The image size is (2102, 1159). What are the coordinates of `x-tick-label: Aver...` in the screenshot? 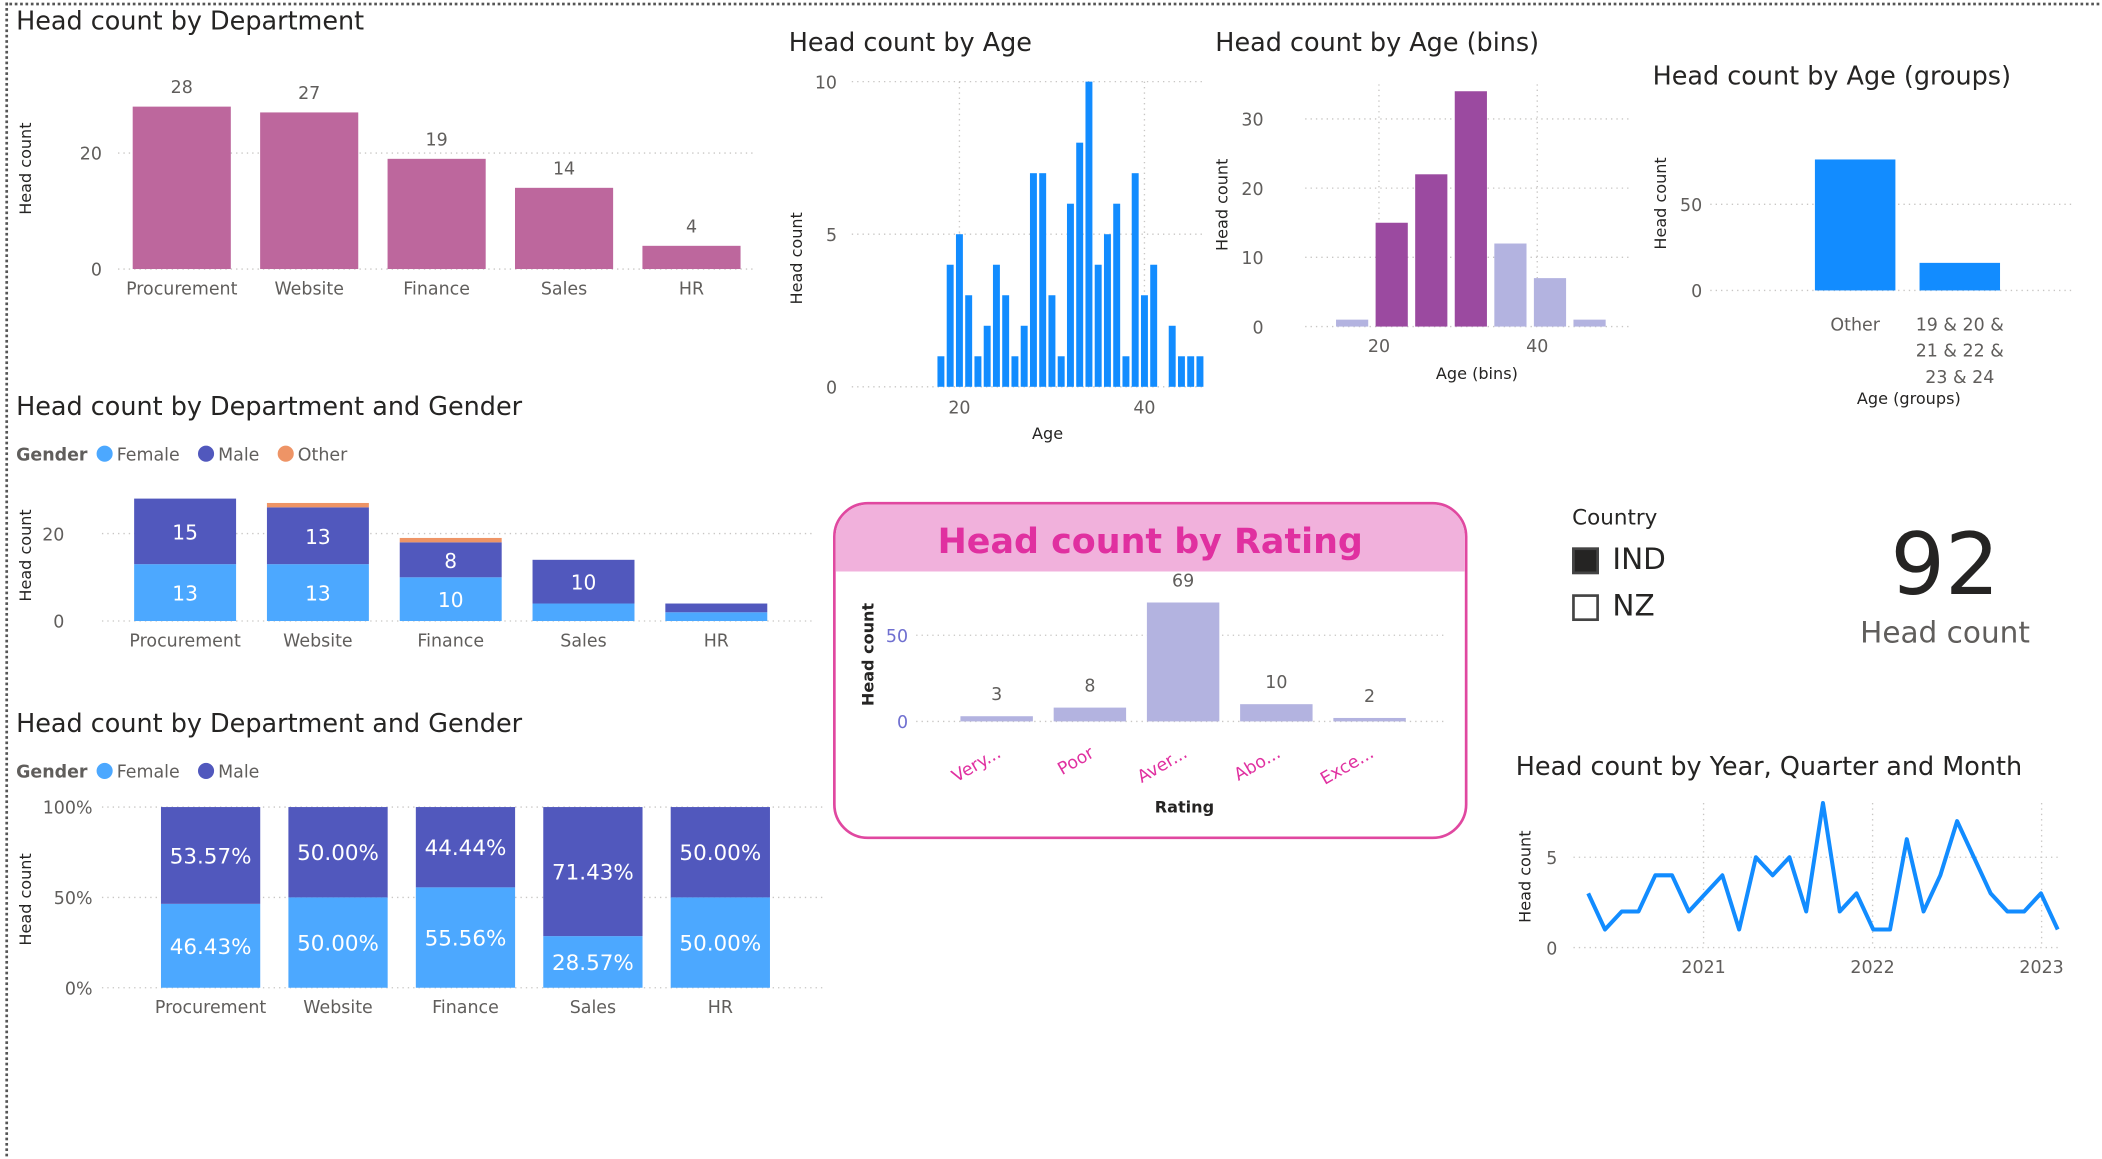 It's located at (1162, 765).